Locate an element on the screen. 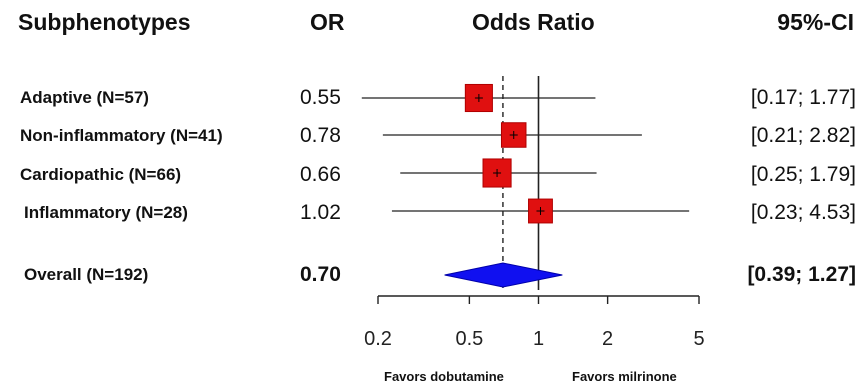  header-or: OR is located at coordinates (327, 22).